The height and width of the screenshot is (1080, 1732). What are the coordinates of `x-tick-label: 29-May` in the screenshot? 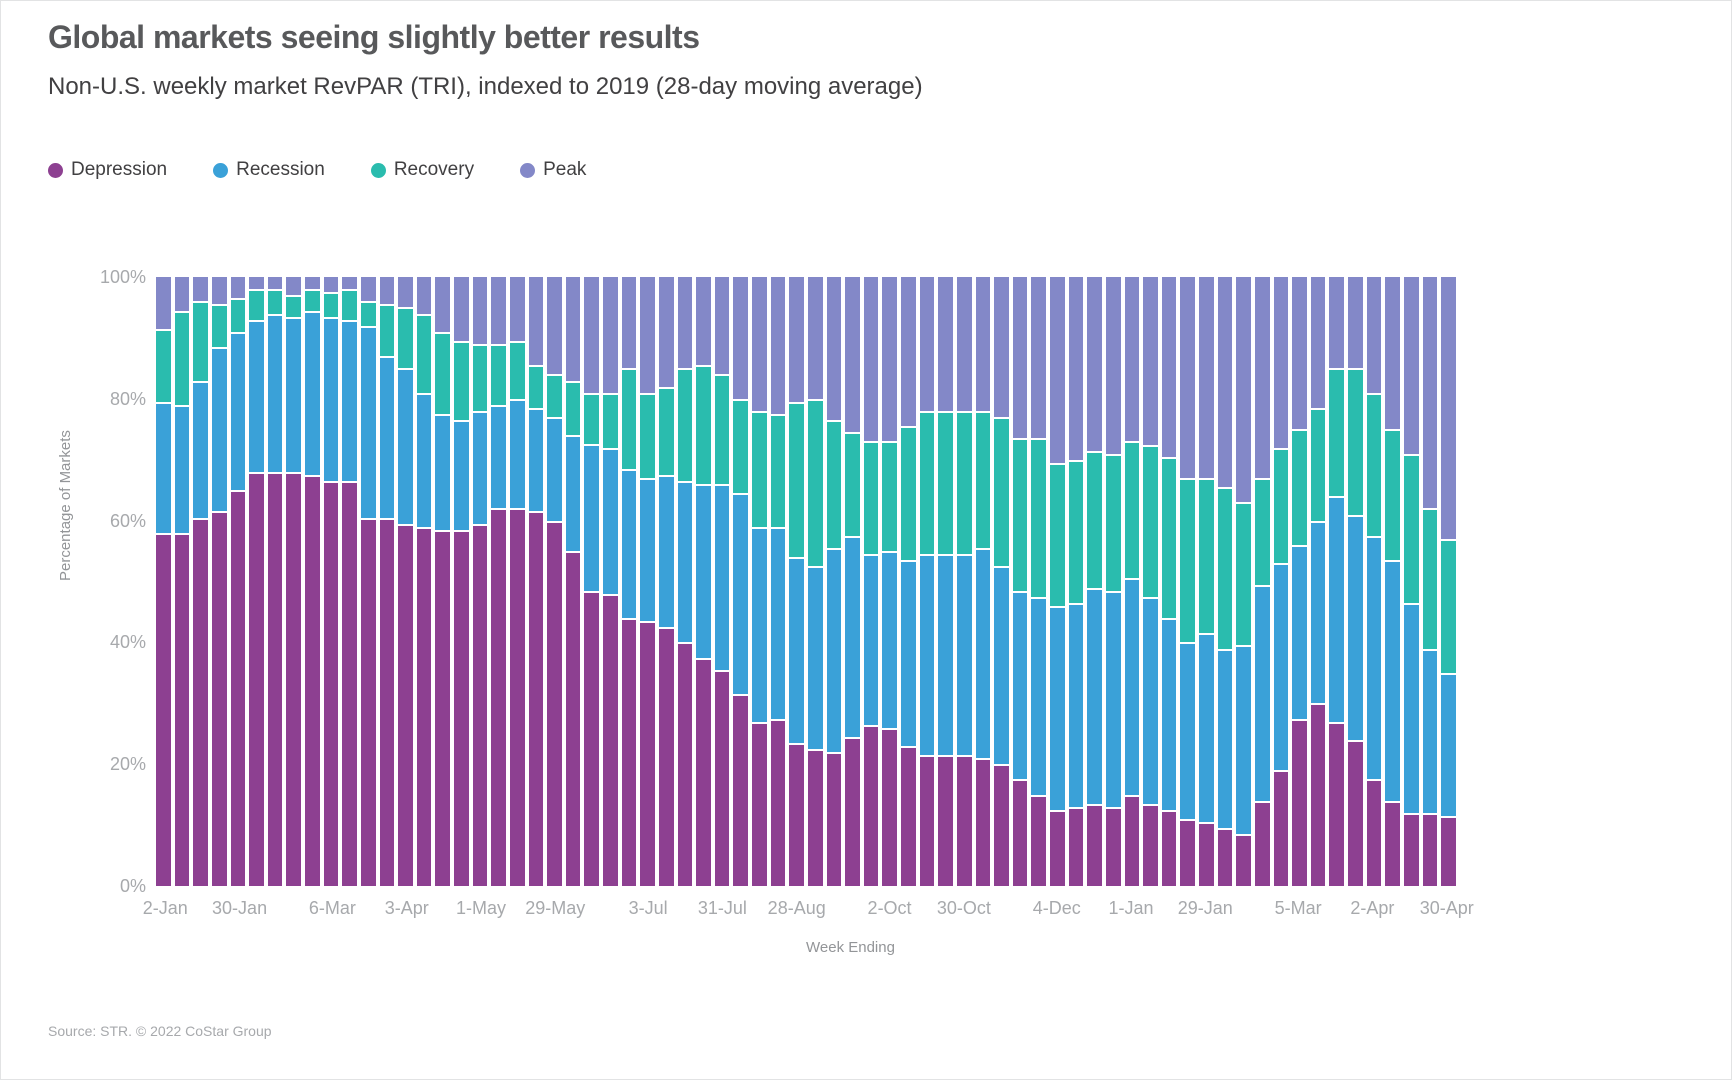 It's located at (555, 908).